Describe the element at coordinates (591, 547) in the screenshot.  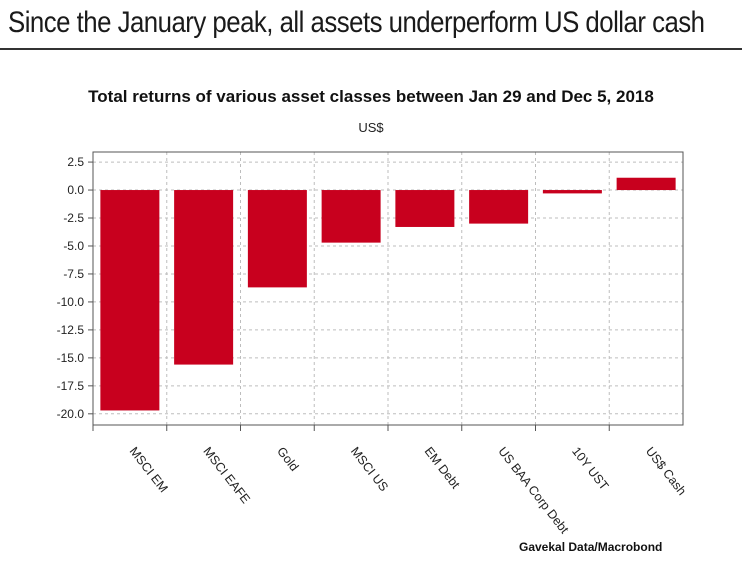
I see `source-note: Gavekal Data/Macrobond` at that location.